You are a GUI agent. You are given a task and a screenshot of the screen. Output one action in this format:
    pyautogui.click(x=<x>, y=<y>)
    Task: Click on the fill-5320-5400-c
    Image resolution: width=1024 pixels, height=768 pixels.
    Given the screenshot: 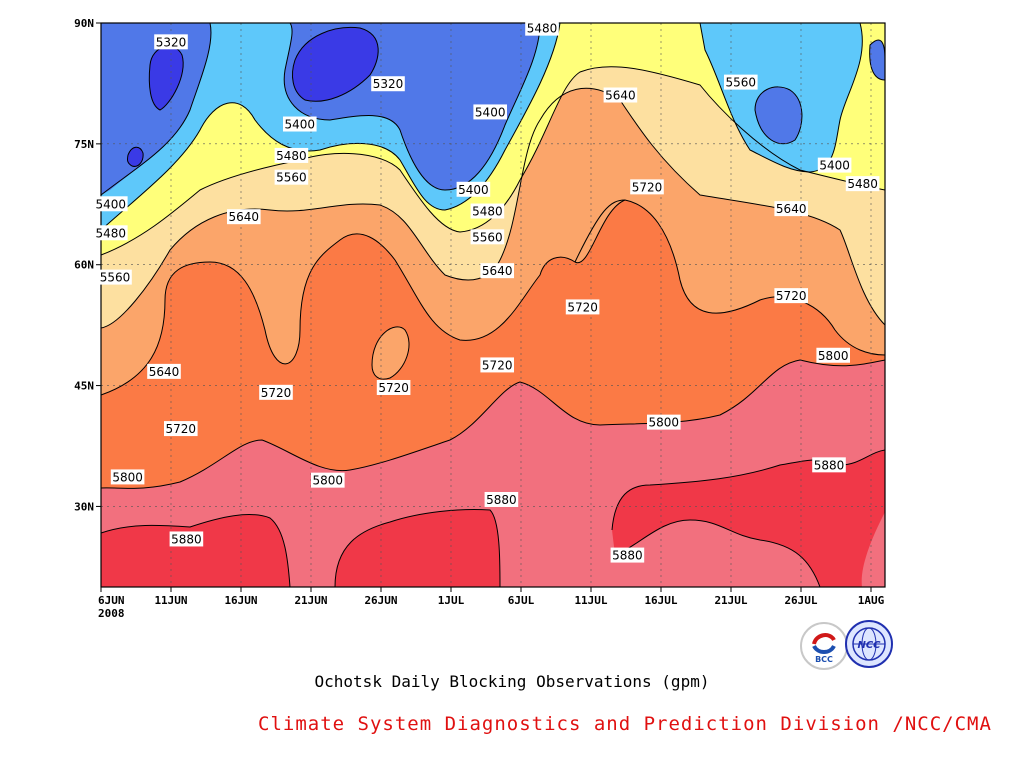 What is the action you would take?
    pyautogui.click(x=778, y=115)
    